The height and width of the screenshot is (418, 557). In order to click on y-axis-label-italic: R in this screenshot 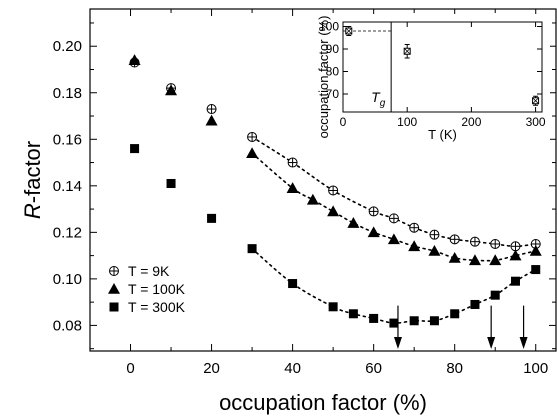, I will do `click(32, 211)`.